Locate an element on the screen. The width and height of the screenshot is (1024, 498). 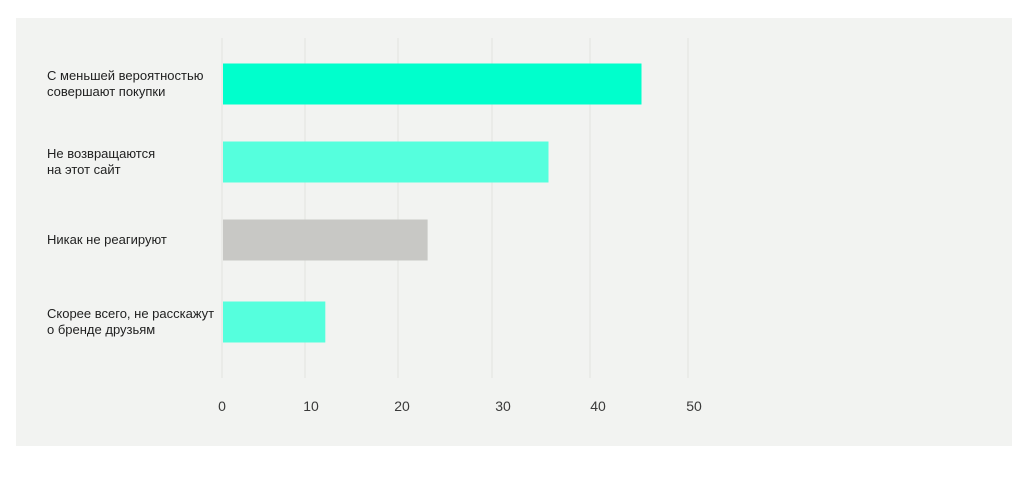
x-tick-label: 20 is located at coordinates (402, 406).